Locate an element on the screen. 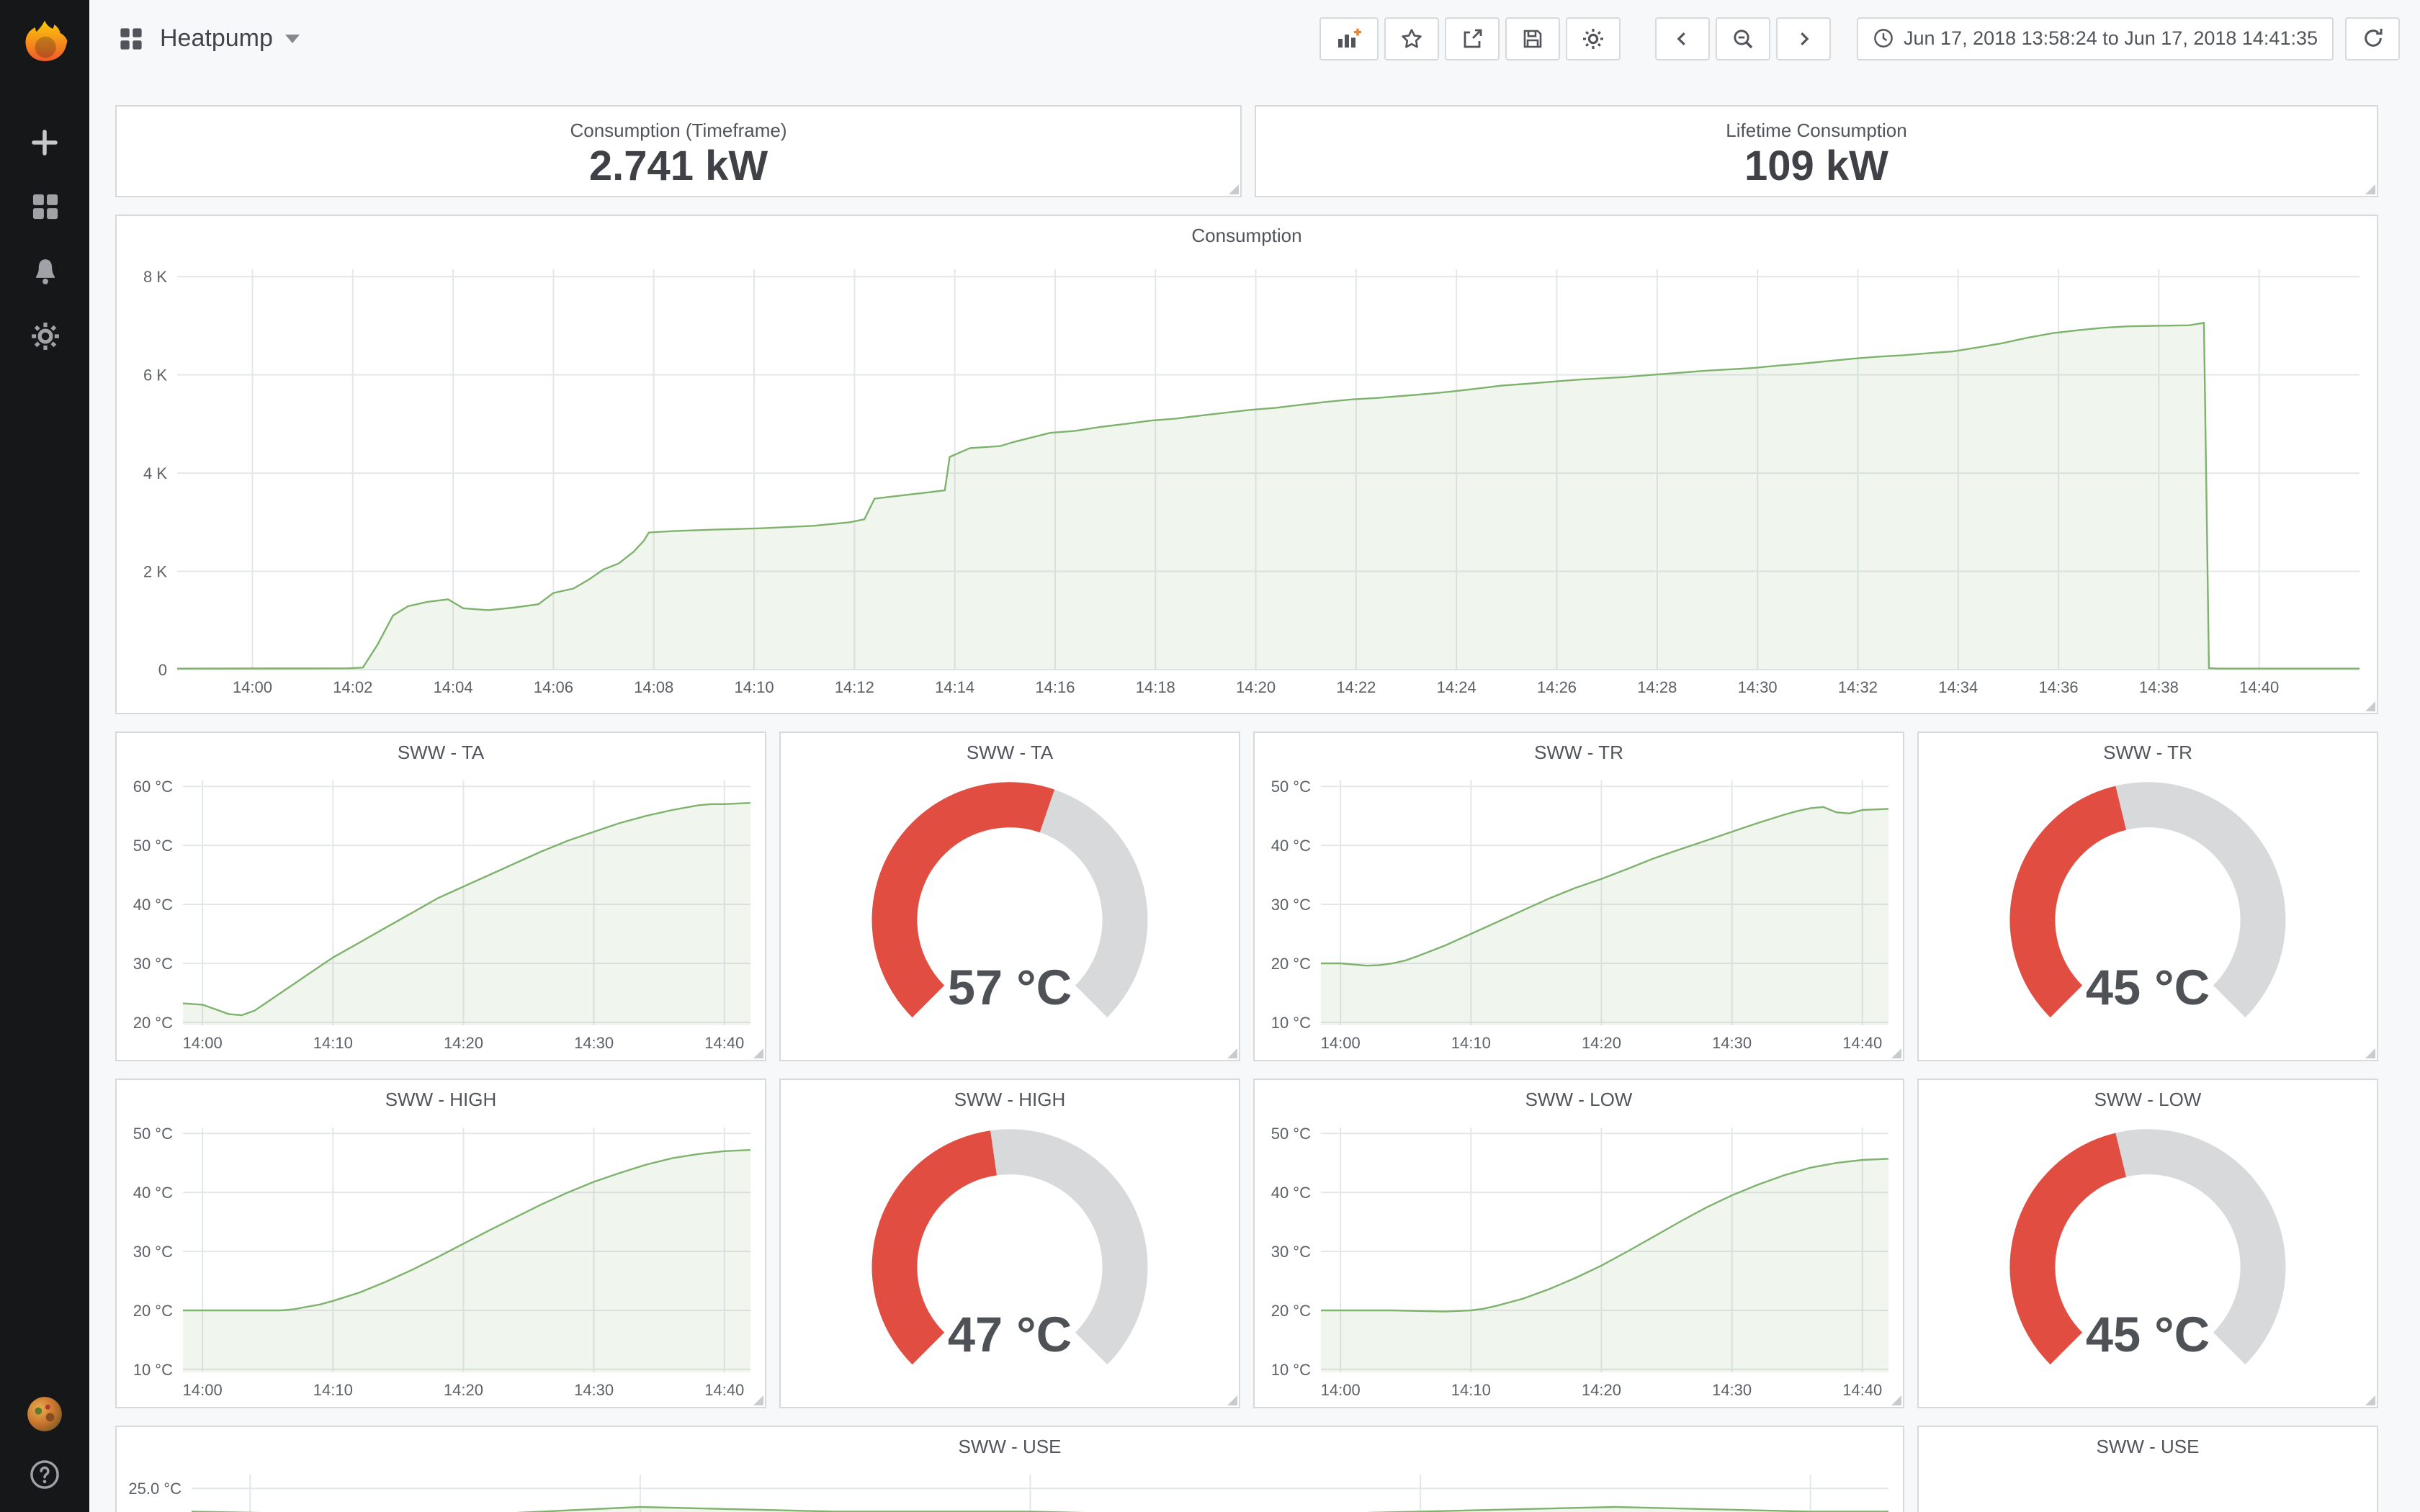 This screenshot has width=2420, height=1512. dashboards-icon is located at coordinates (45, 207).